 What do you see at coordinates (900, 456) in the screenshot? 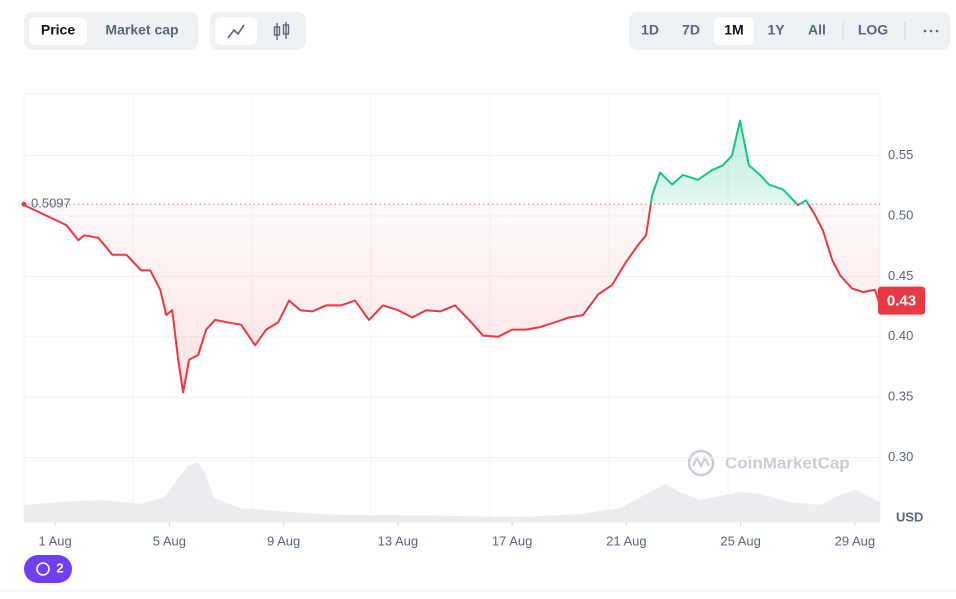
I see `y-tick-label: 0.30` at bounding box center [900, 456].